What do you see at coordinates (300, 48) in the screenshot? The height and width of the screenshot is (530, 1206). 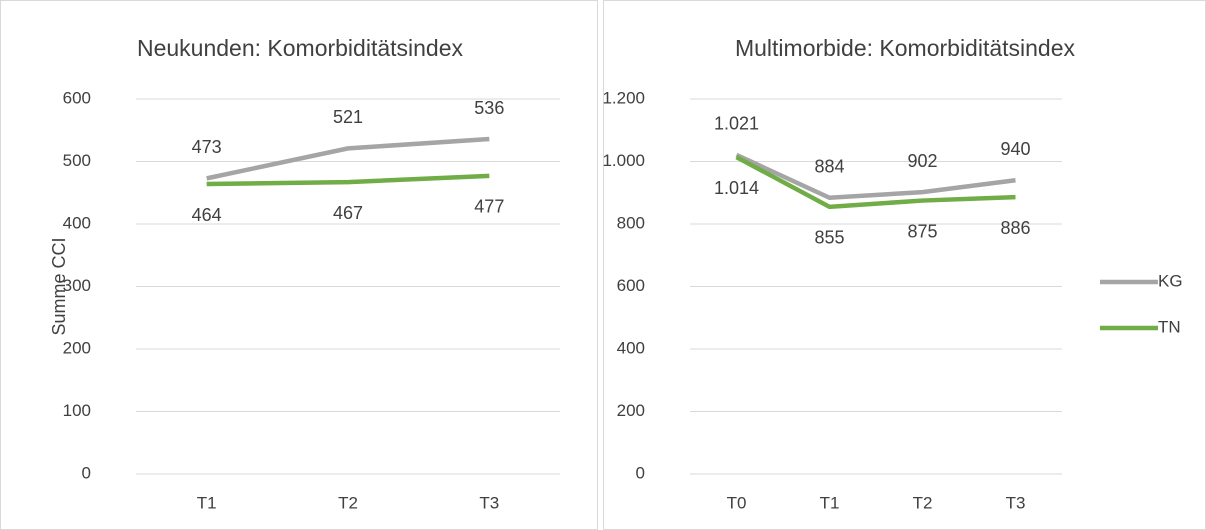 I see `chart-title: Neukunden: Komorbiditätsindex` at bounding box center [300, 48].